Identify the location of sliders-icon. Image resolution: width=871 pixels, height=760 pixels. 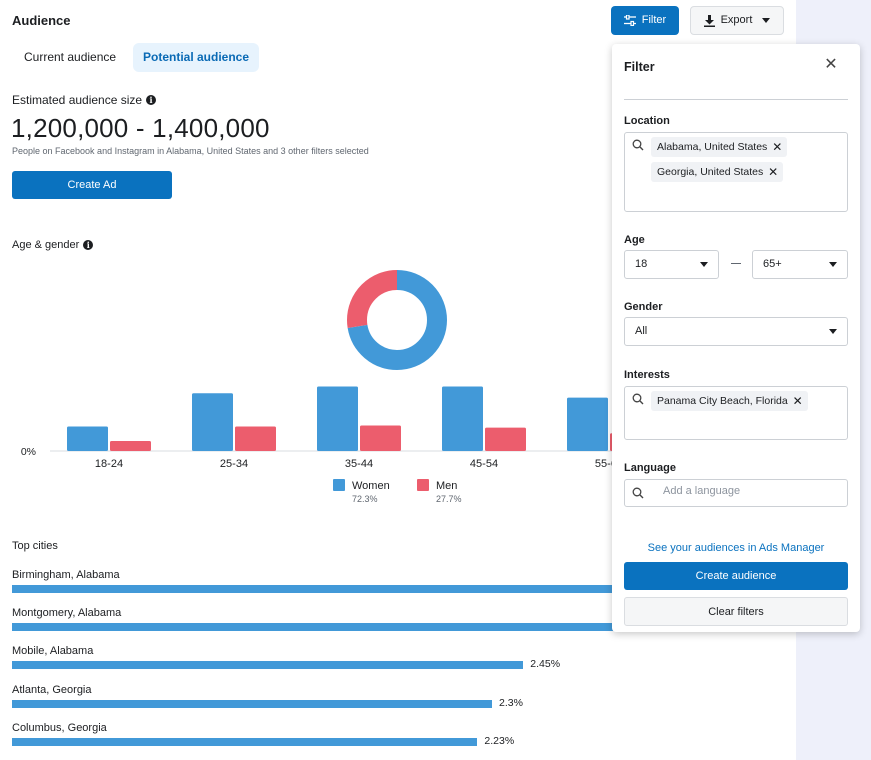
(629, 20).